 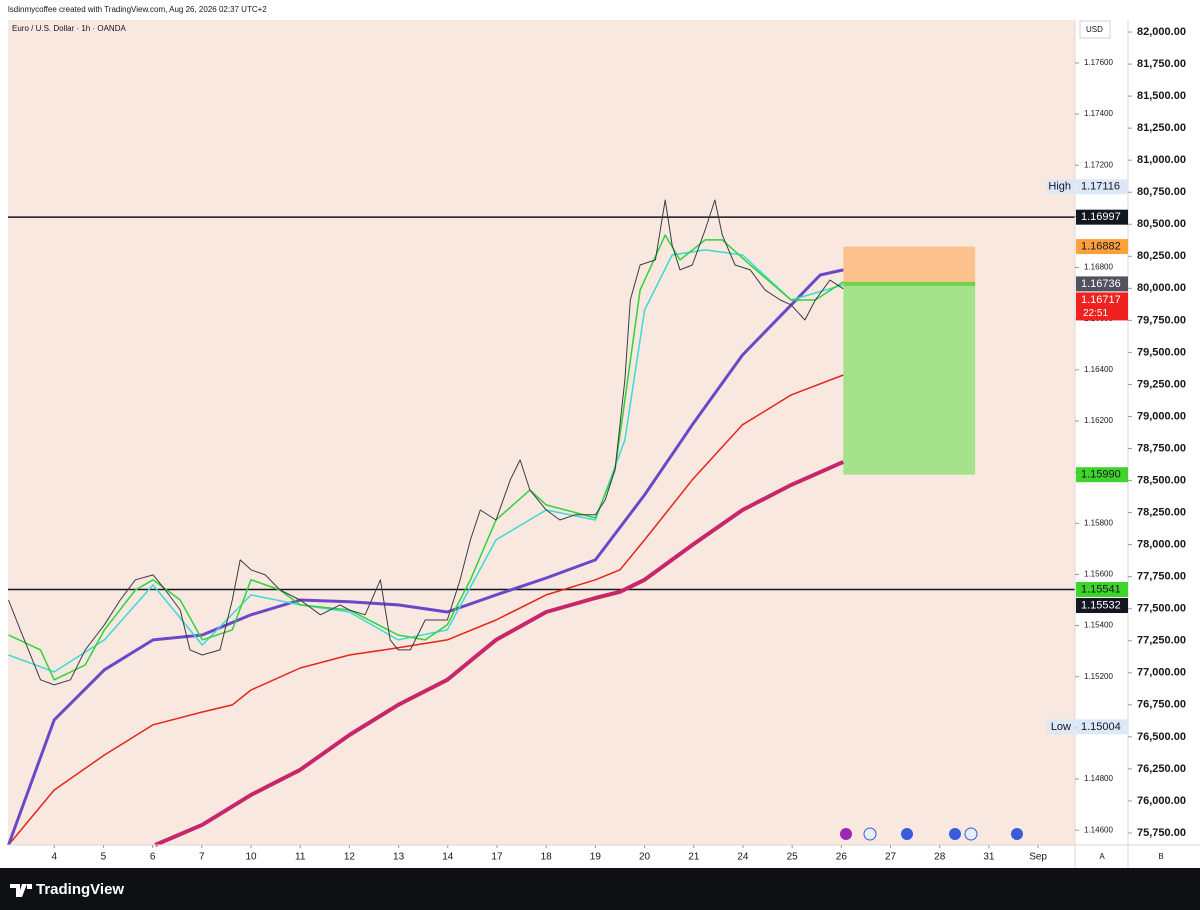 What do you see at coordinates (399, 857) in the screenshot?
I see `x-tick-label: 13` at bounding box center [399, 857].